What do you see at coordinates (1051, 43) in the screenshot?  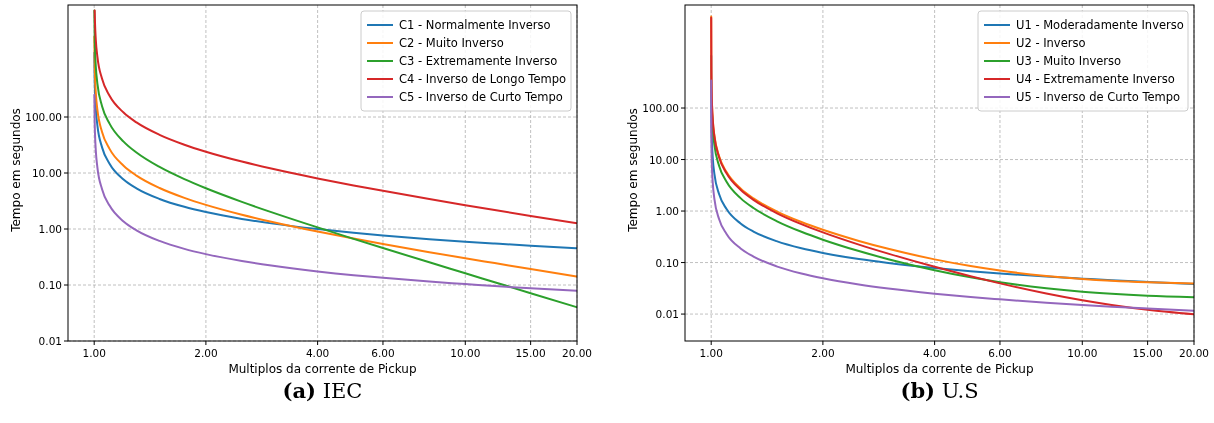 I see `legend-label: U2 - Inverso` at bounding box center [1051, 43].